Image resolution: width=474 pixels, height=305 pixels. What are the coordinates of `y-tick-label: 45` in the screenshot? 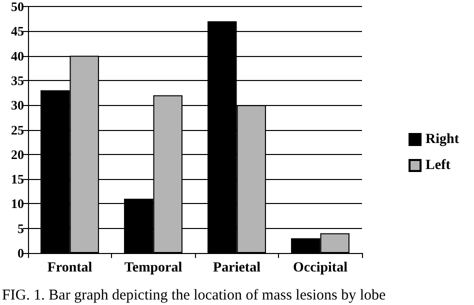 It's located at (17, 31).